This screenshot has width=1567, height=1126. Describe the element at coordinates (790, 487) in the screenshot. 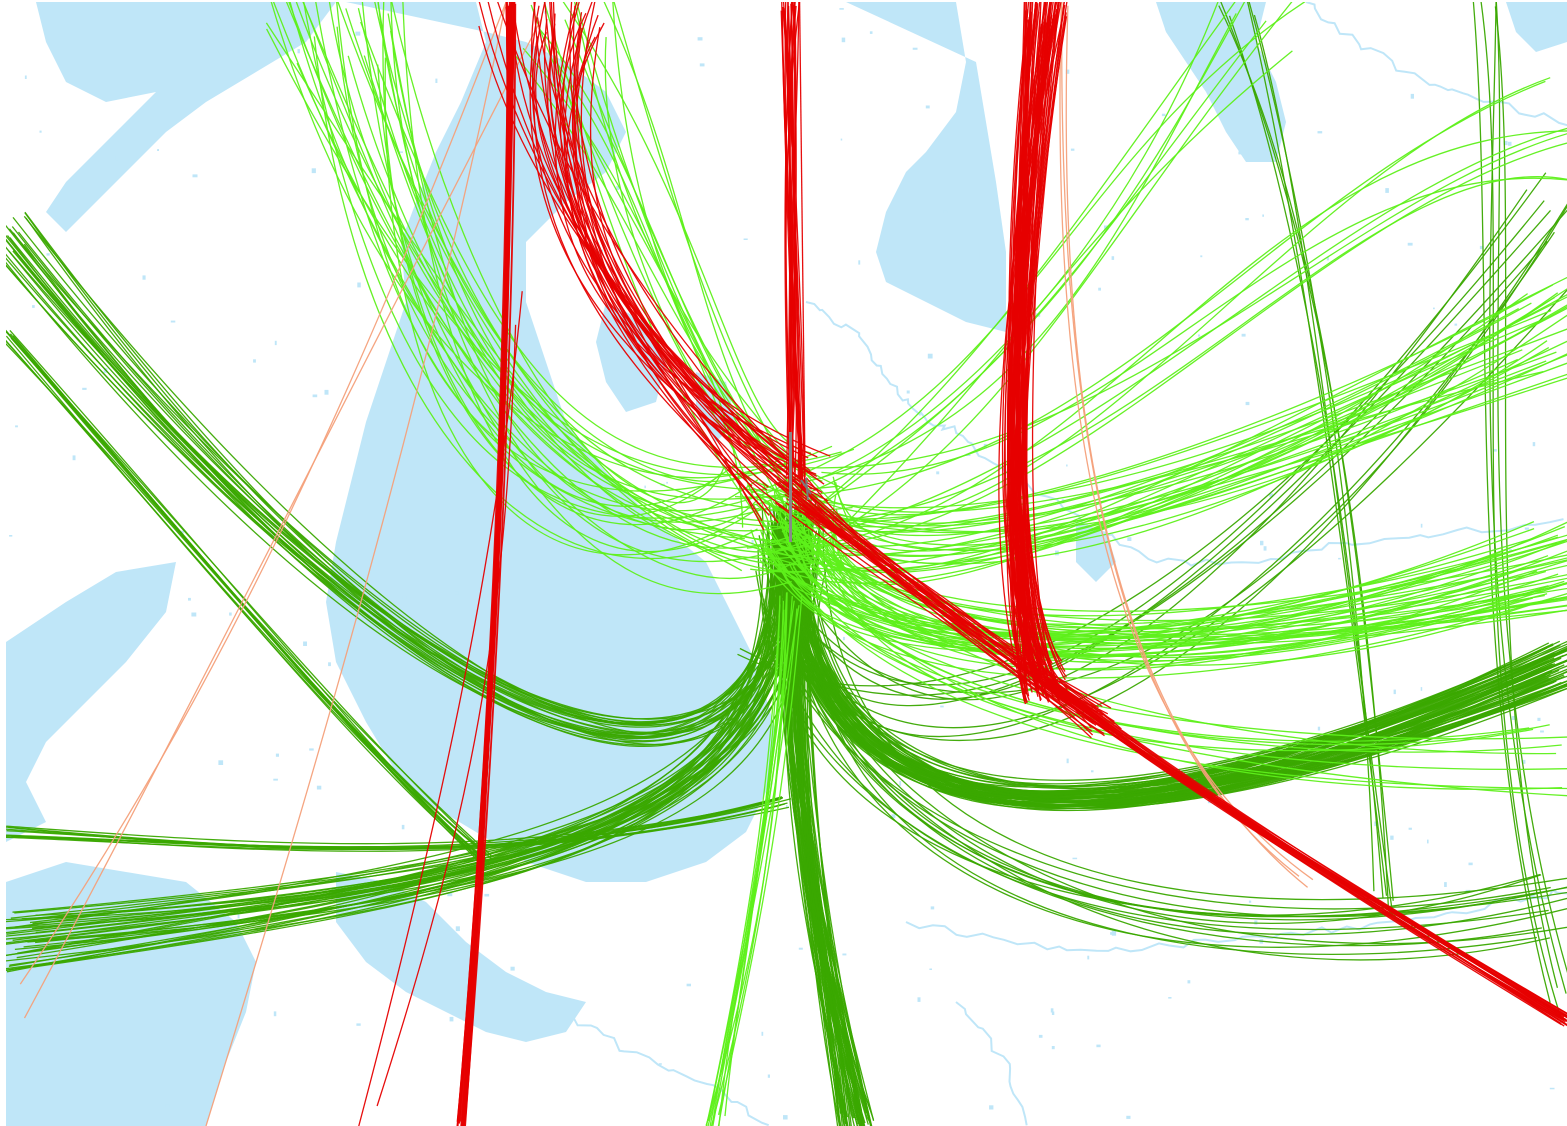

I see `runway` at that location.